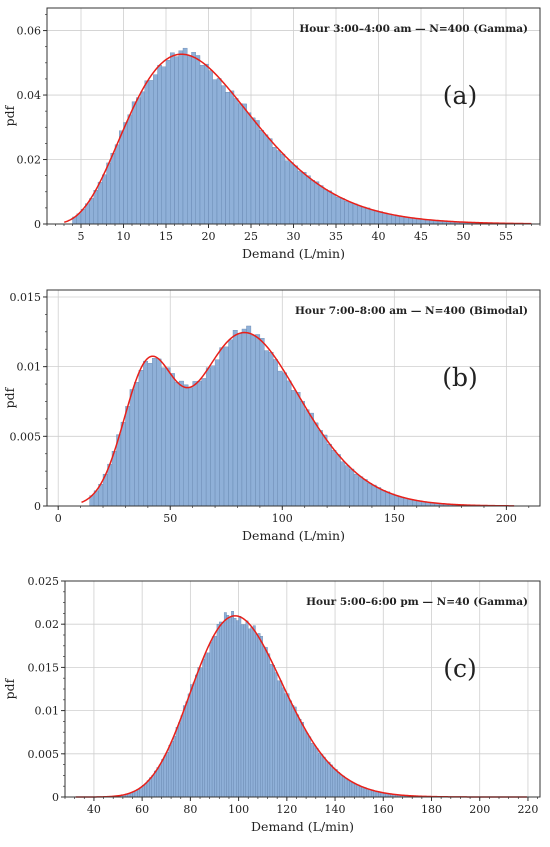 The width and height of the screenshot is (550, 847). Describe the element at coordinates (142, 809) in the screenshot. I see `x-tick-label: 60` at that location.